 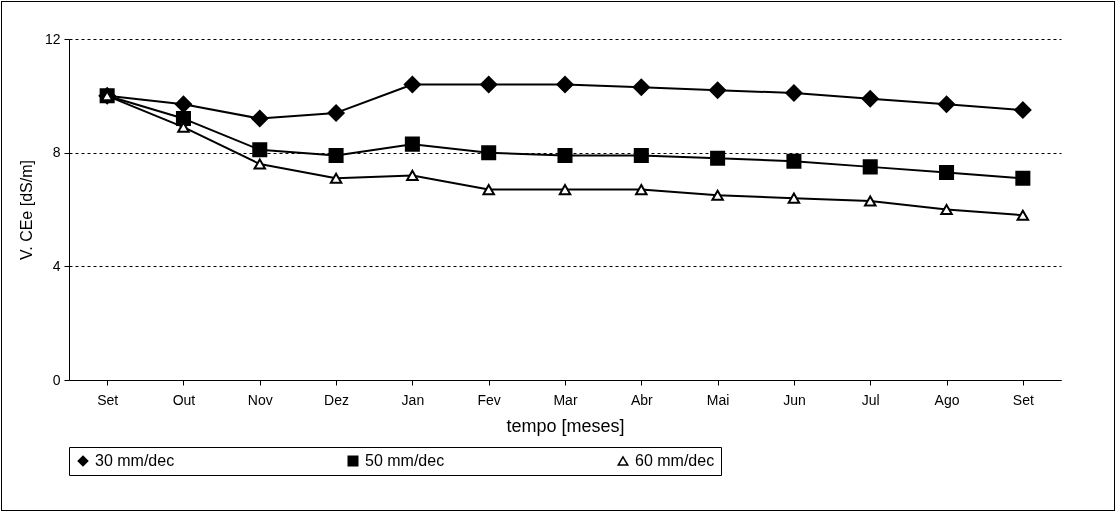 I want to click on x-tick-label: Dez, so click(x=337, y=399).